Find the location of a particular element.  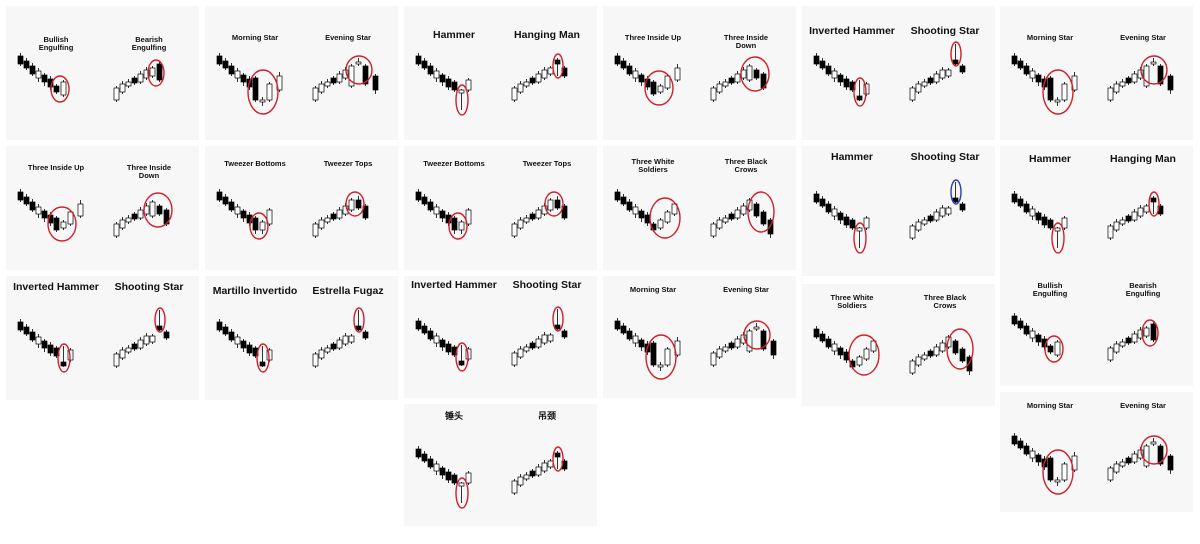

pattern-card: 锤头 吊颈 is located at coordinates (500, 465).